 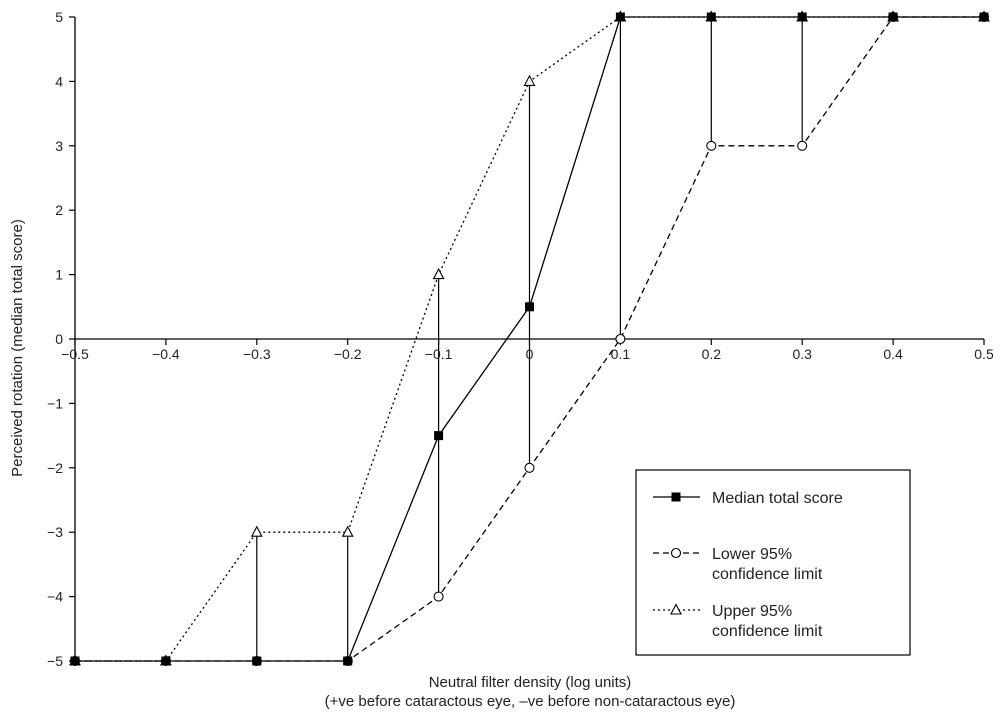 What do you see at coordinates (530, 682) in the screenshot?
I see `x-axis-title: Neutral filter density (log units)` at bounding box center [530, 682].